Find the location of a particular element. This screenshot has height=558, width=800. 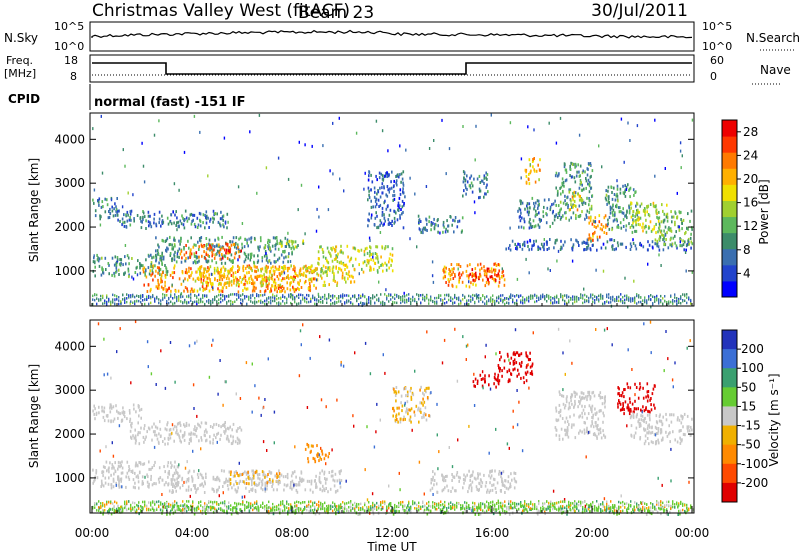

nave-tick-high: 60 is located at coordinates (717, 60).